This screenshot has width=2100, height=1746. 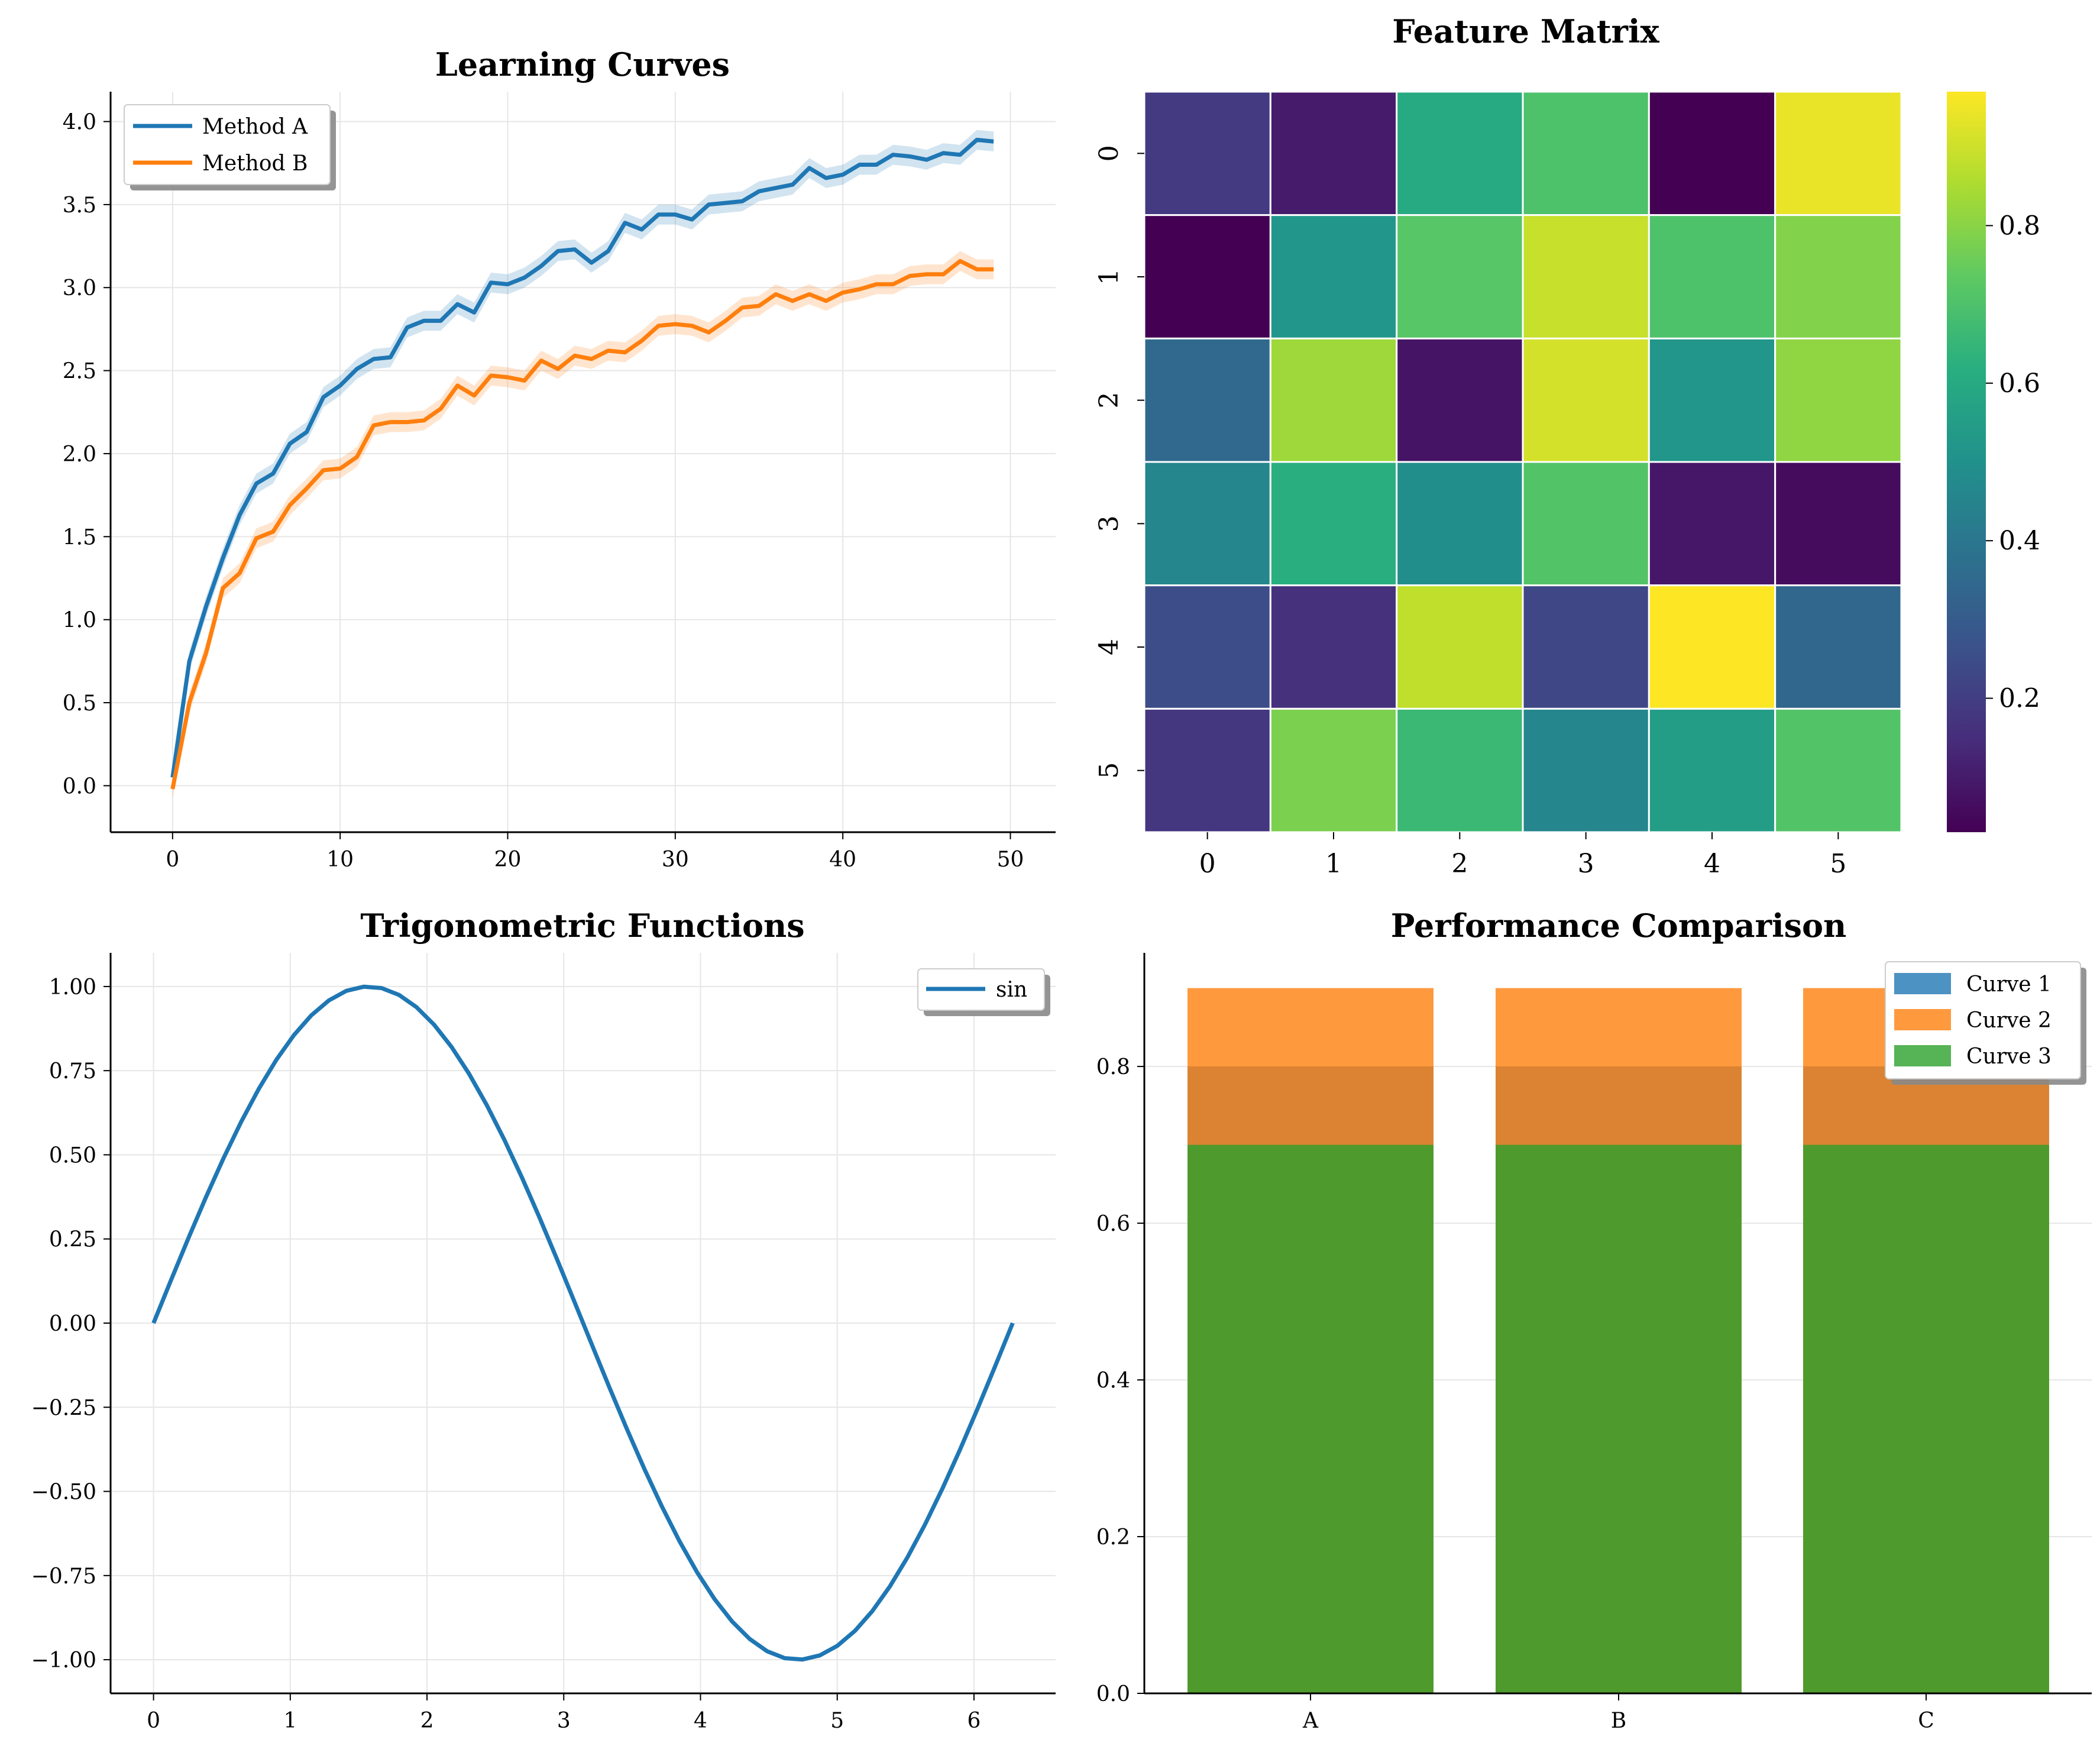 I want to click on y-tick-label: 0.4, so click(x=1113, y=1381).